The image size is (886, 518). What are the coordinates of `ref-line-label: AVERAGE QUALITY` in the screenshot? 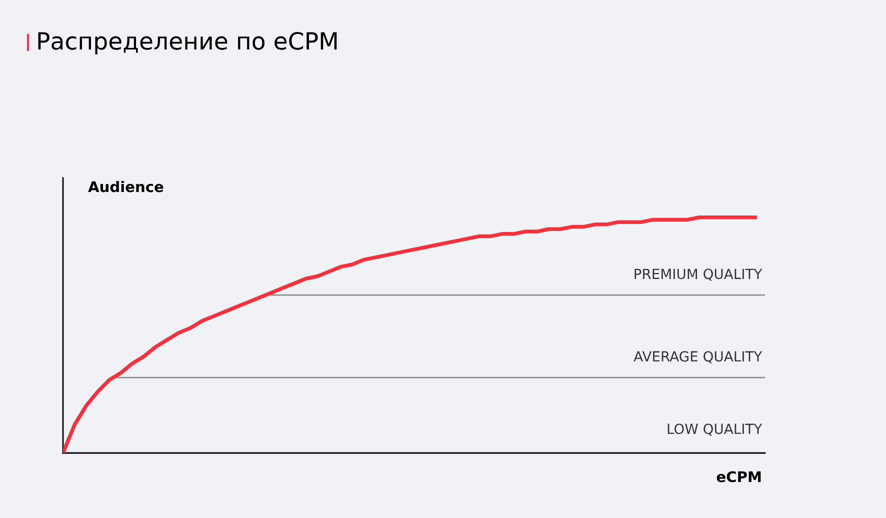 It's located at (698, 357).